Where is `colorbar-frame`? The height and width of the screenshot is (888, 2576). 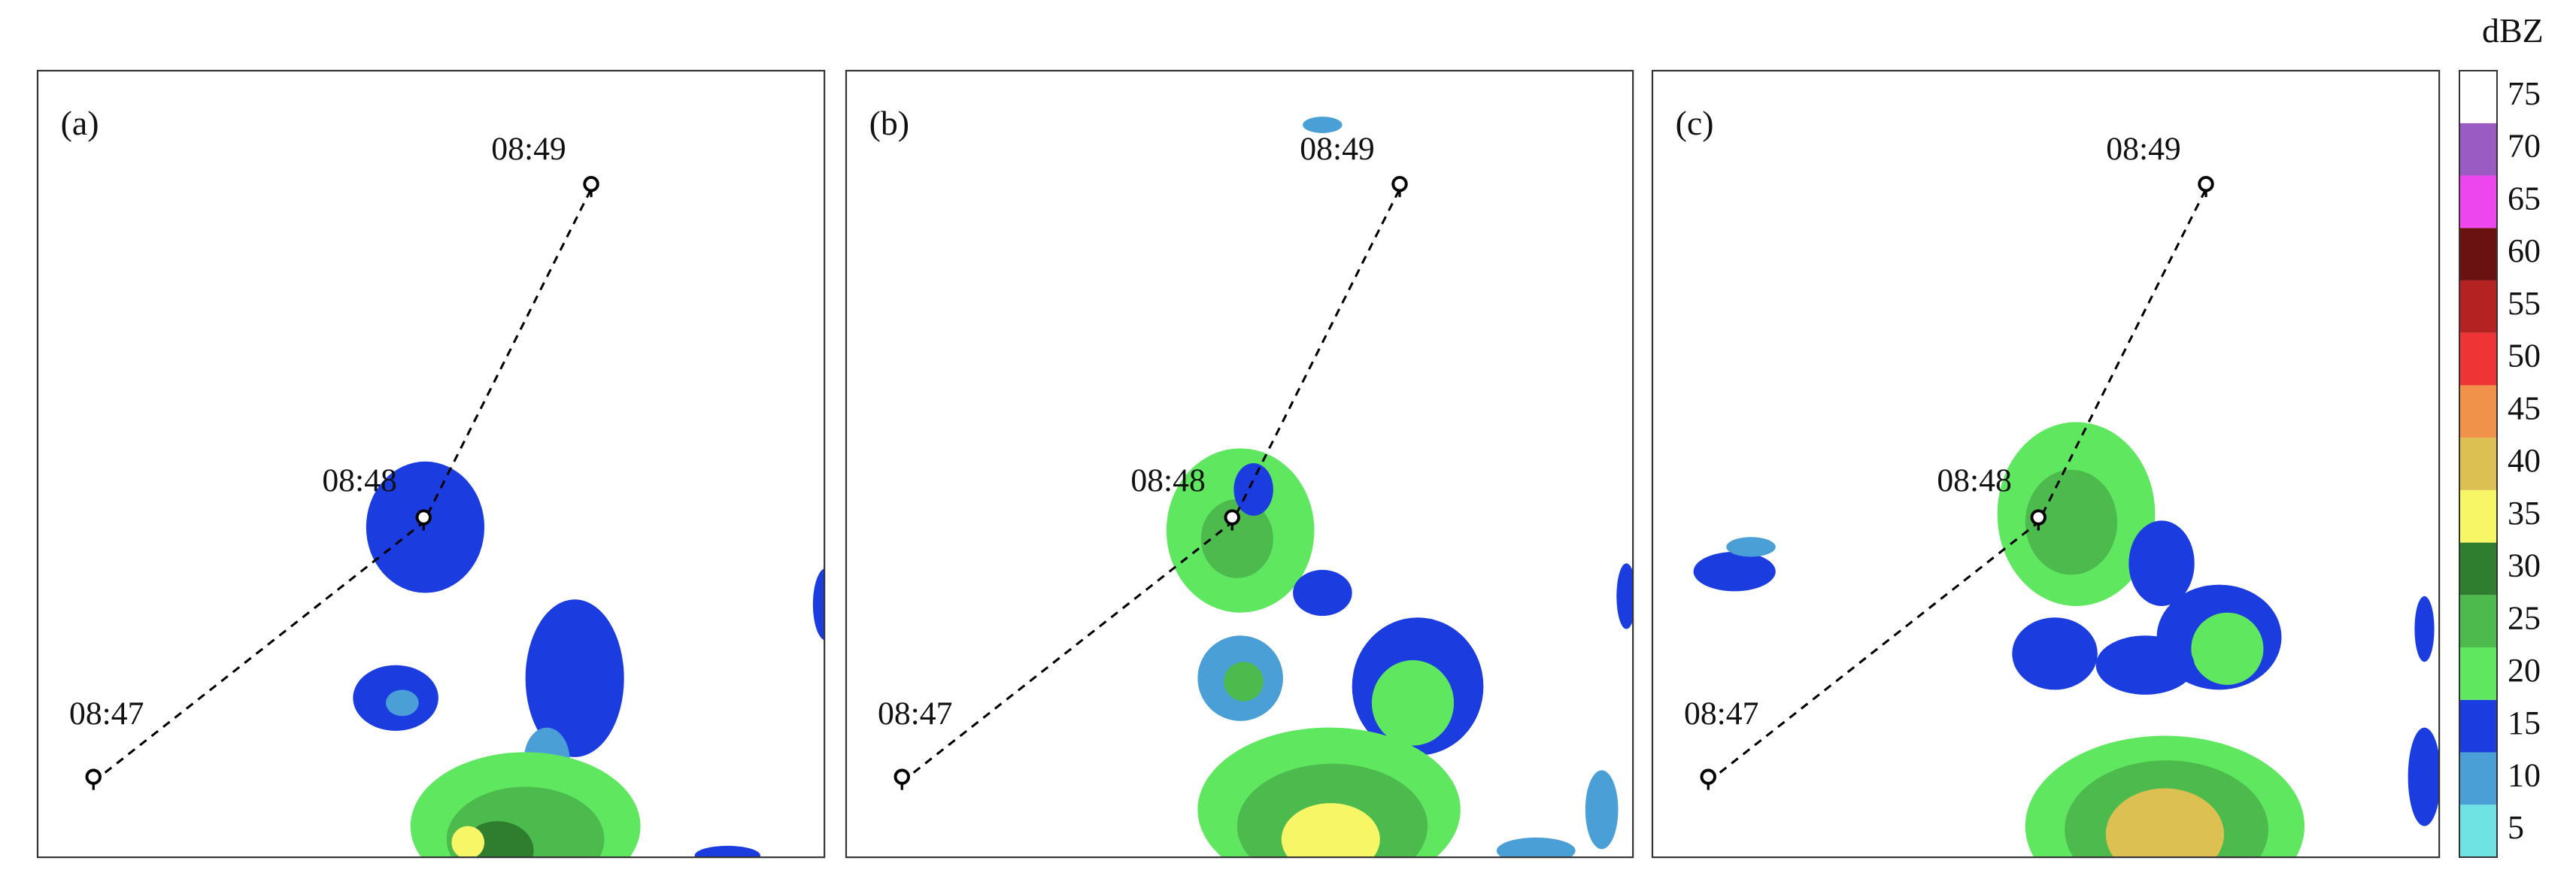 colorbar-frame is located at coordinates (2478, 464).